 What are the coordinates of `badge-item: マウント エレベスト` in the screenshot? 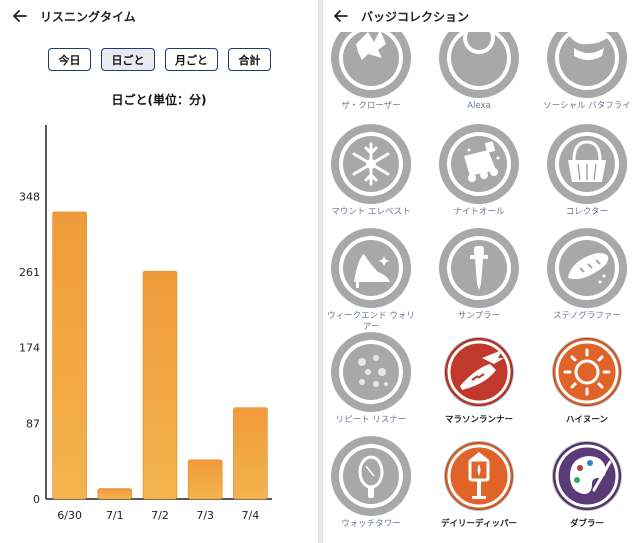 It's located at (371, 172).